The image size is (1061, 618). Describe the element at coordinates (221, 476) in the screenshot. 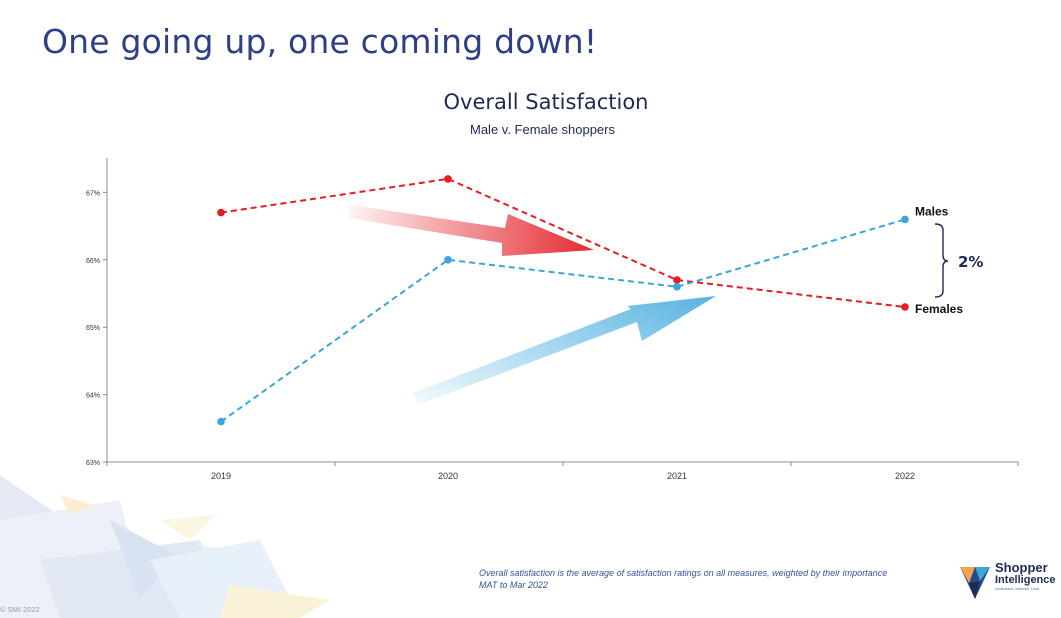

I see `x-tick-label: 2019` at that location.